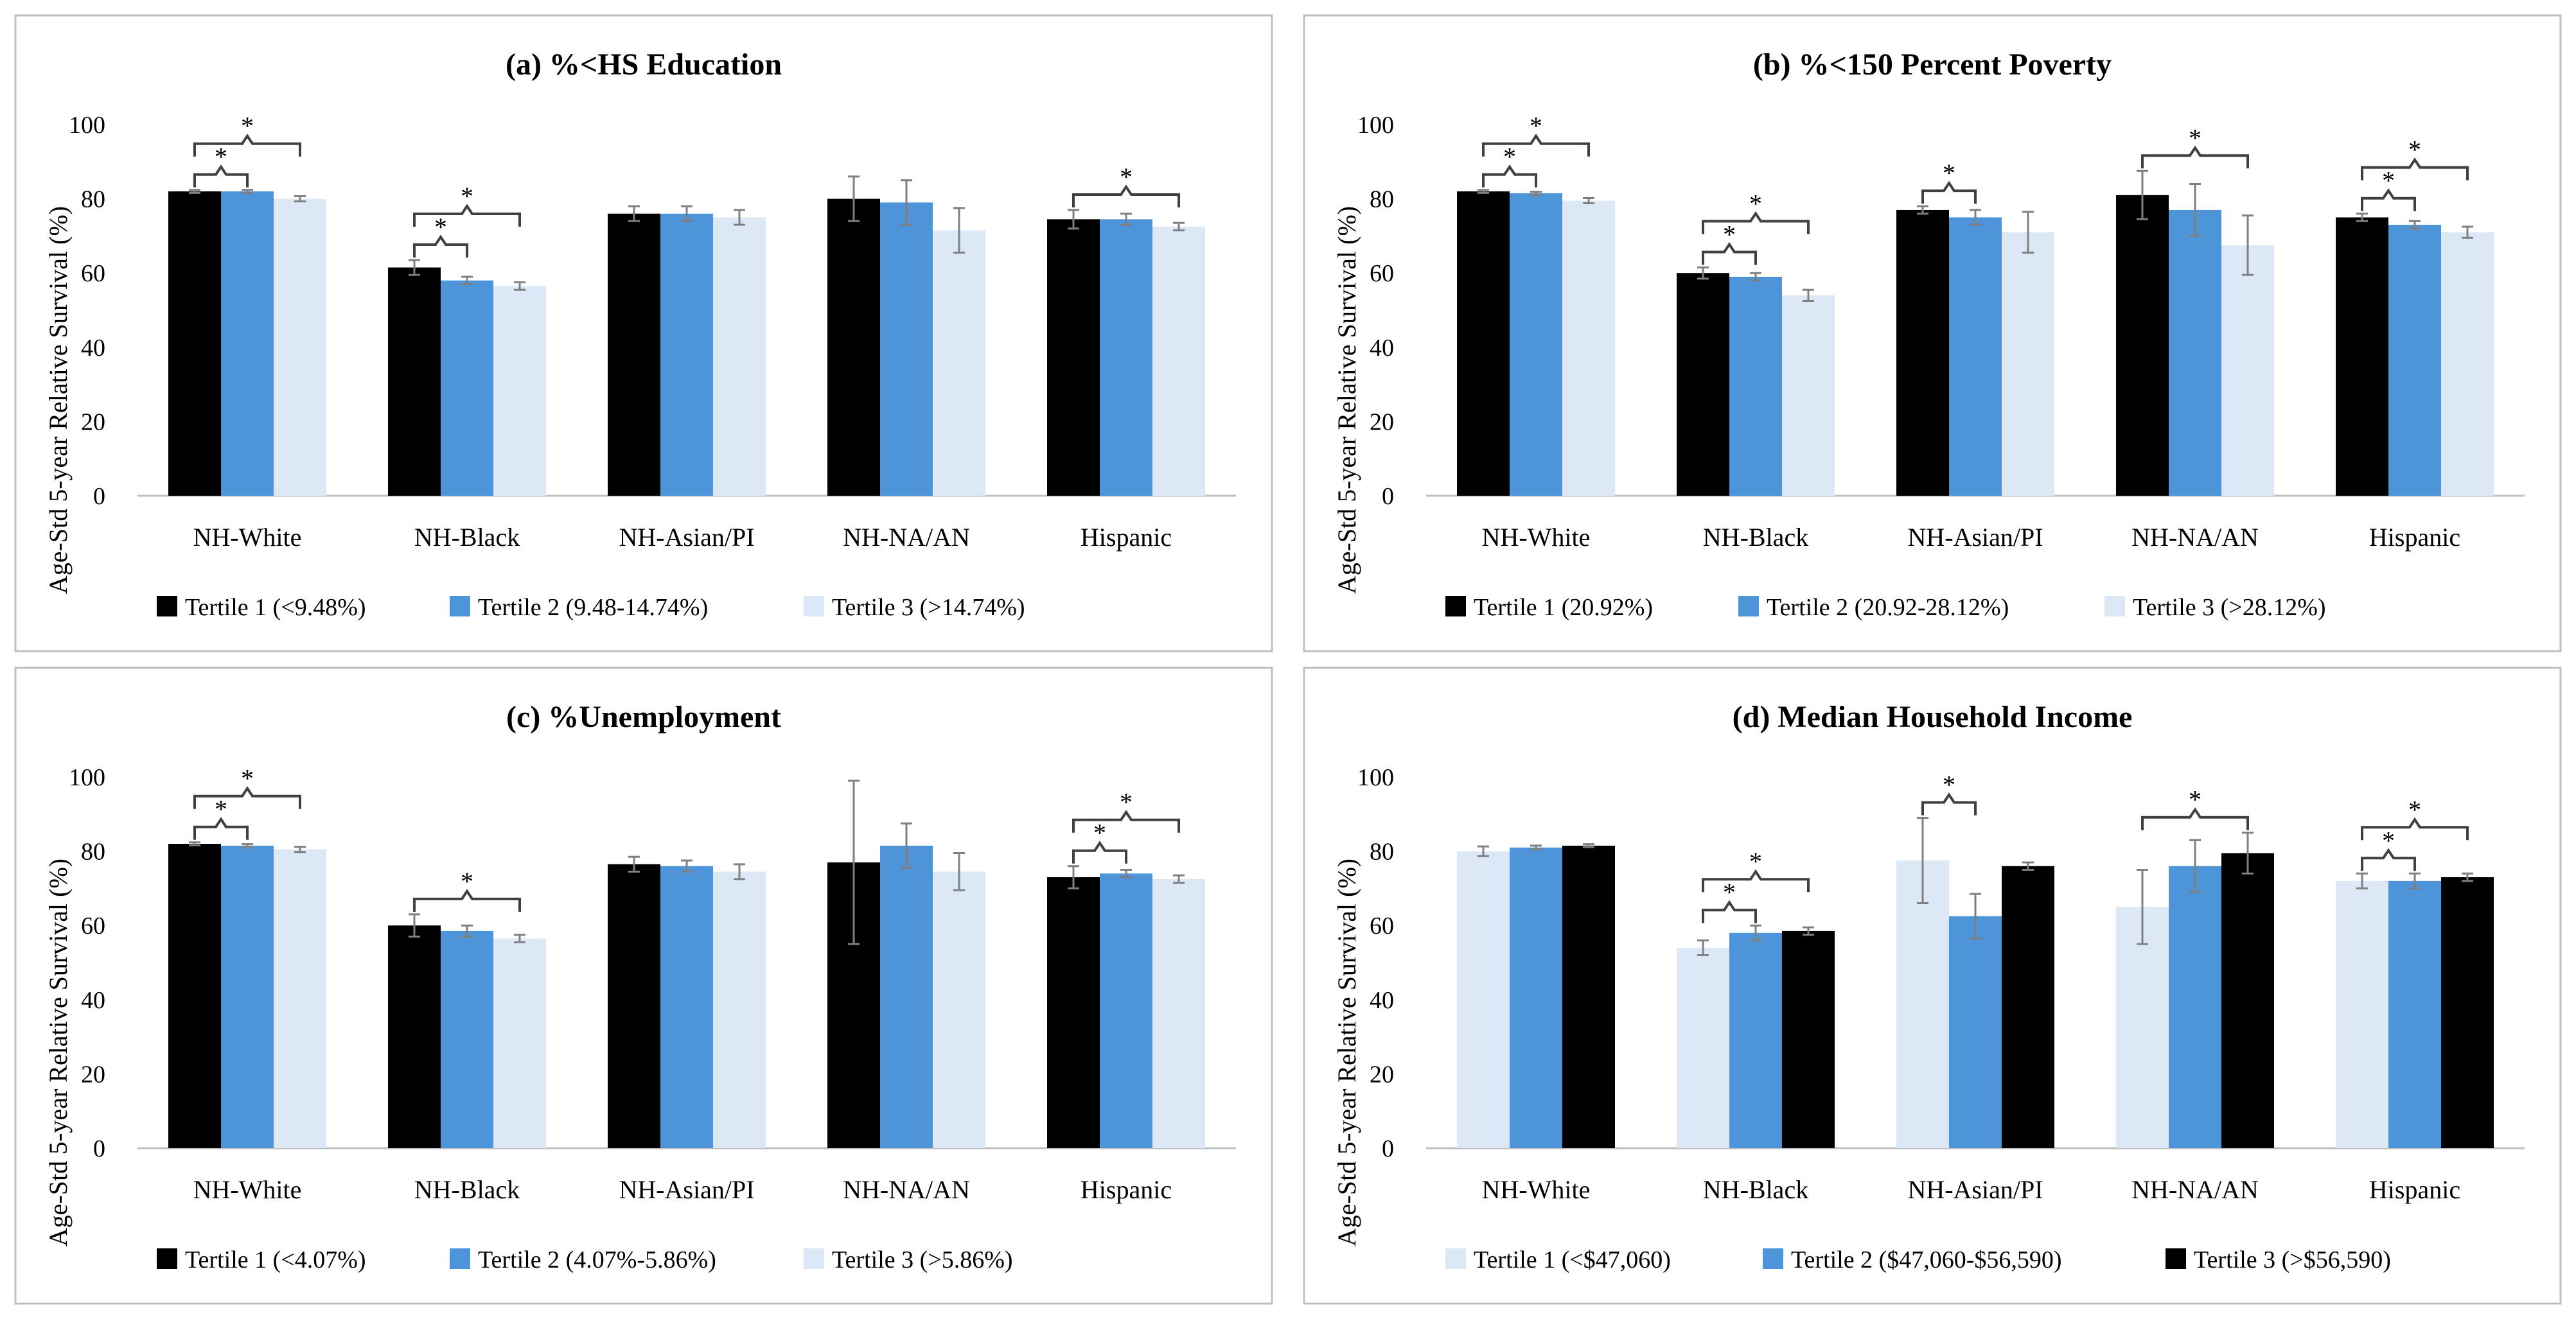 The image size is (2576, 1319). What do you see at coordinates (1932, 65) in the screenshot?
I see `chart-title: (b) %<150 Percent Poverty` at bounding box center [1932, 65].